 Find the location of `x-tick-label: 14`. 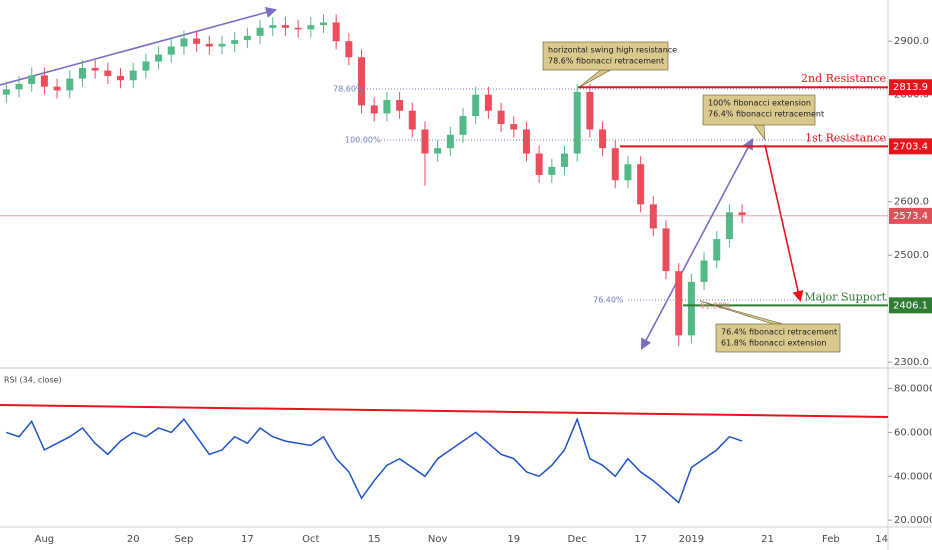

x-tick-label: 14 is located at coordinates (881, 539).